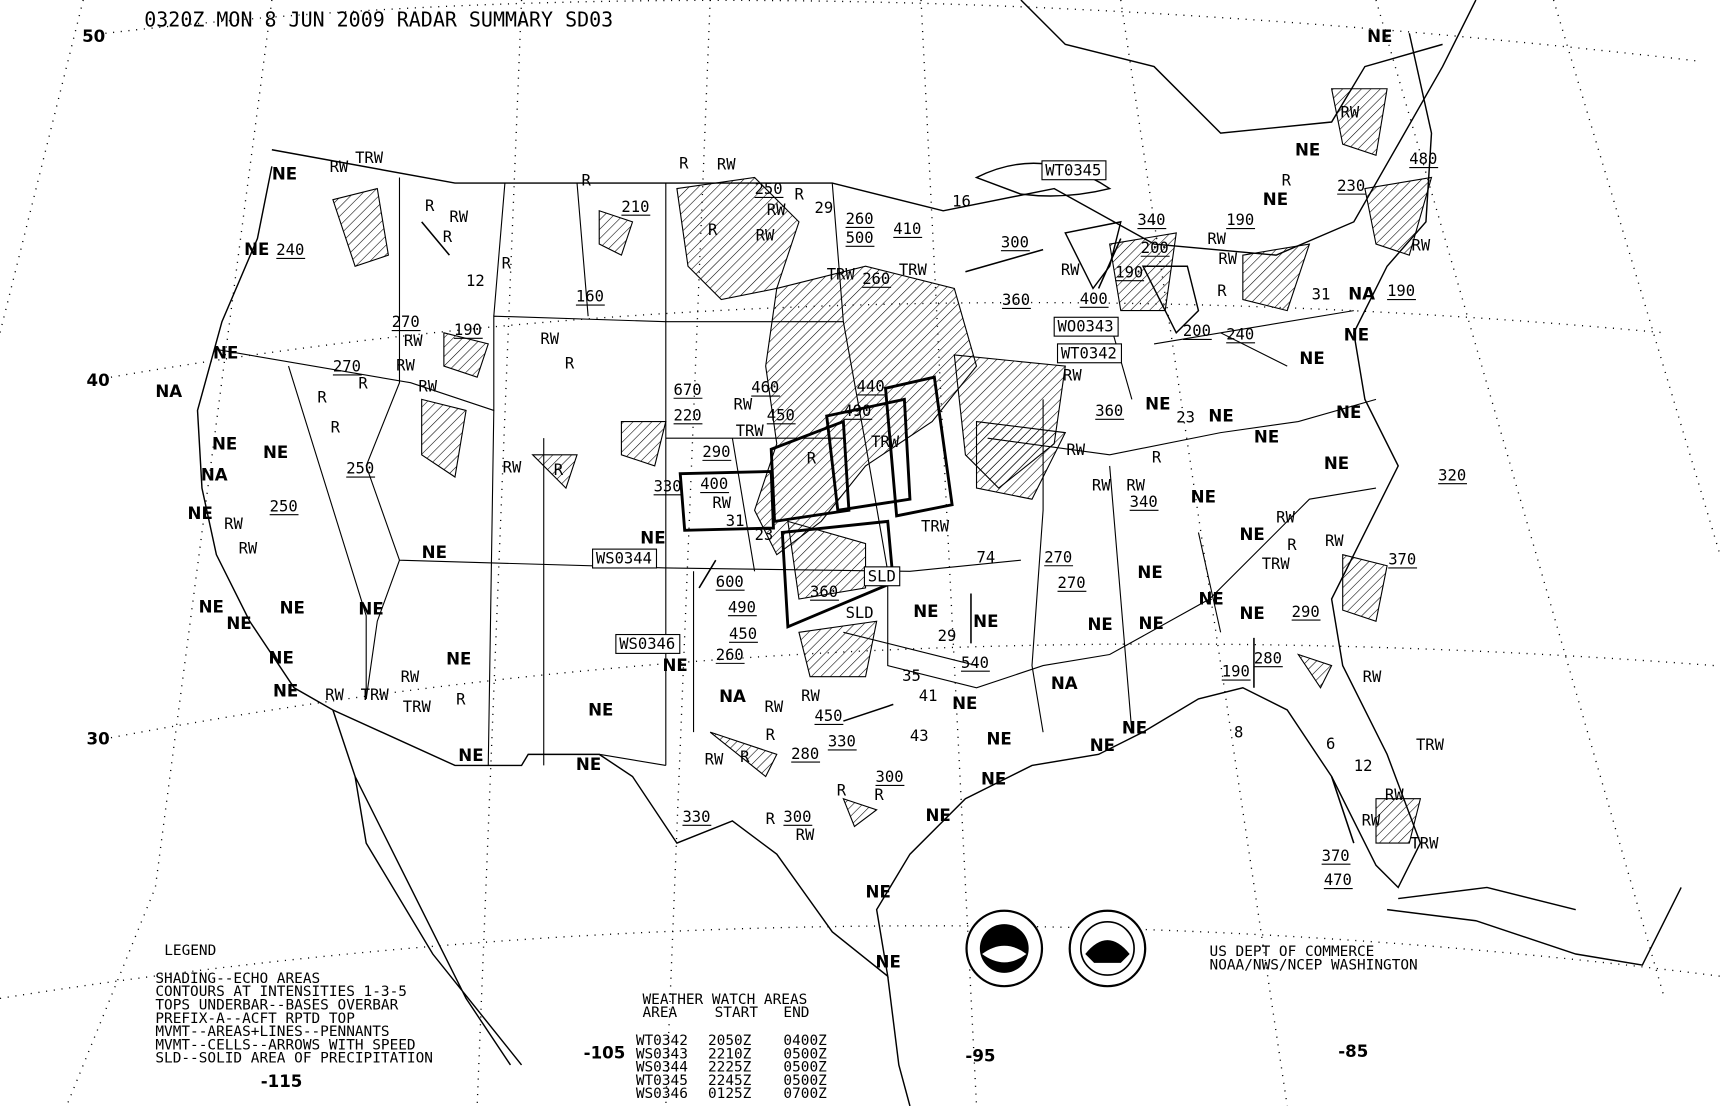 The height and width of the screenshot is (1106, 1720). Describe the element at coordinates (1353, 1051) in the screenshot. I see `lon-label-85: -85` at that location.